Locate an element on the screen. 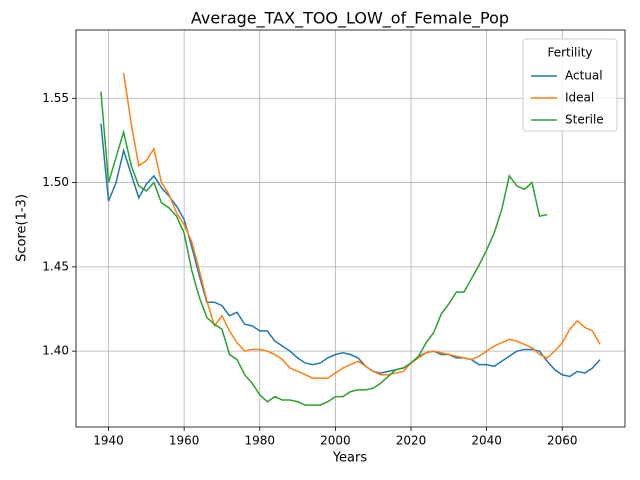  legend-label: Ideal is located at coordinates (579, 98).